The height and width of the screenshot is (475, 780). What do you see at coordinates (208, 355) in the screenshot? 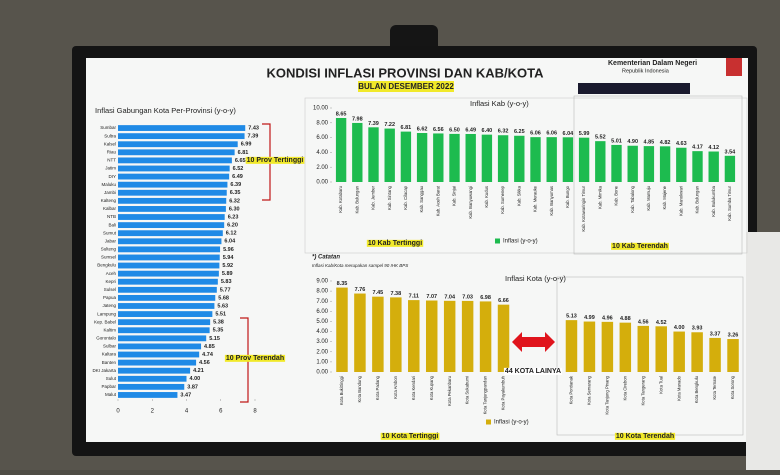
I see `value-label: 4.74` at bounding box center [208, 355].